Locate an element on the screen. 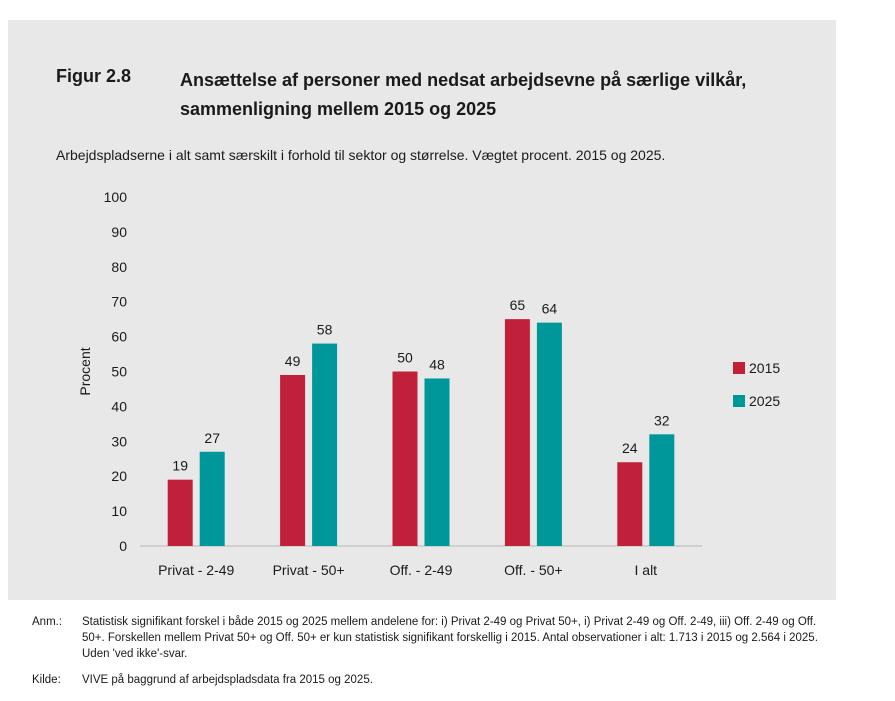 The width and height of the screenshot is (895, 701). data-label: 27 is located at coordinates (212, 438).